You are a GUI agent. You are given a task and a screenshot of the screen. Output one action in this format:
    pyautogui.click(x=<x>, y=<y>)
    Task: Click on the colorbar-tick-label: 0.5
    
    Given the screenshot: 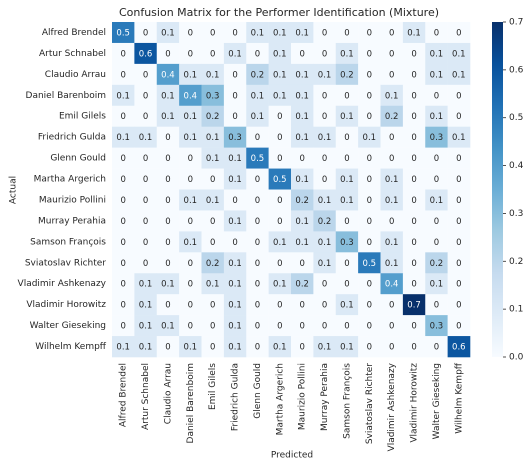 What is the action you would take?
    pyautogui.click(x=516, y=118)
    